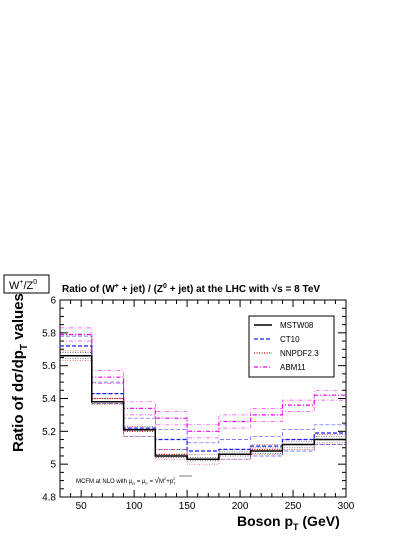 This screenshot has width=415, height=537. Describe the element at coordinates (240, 506) in the screenshot. I see `x-tick-label: 200` at that location.